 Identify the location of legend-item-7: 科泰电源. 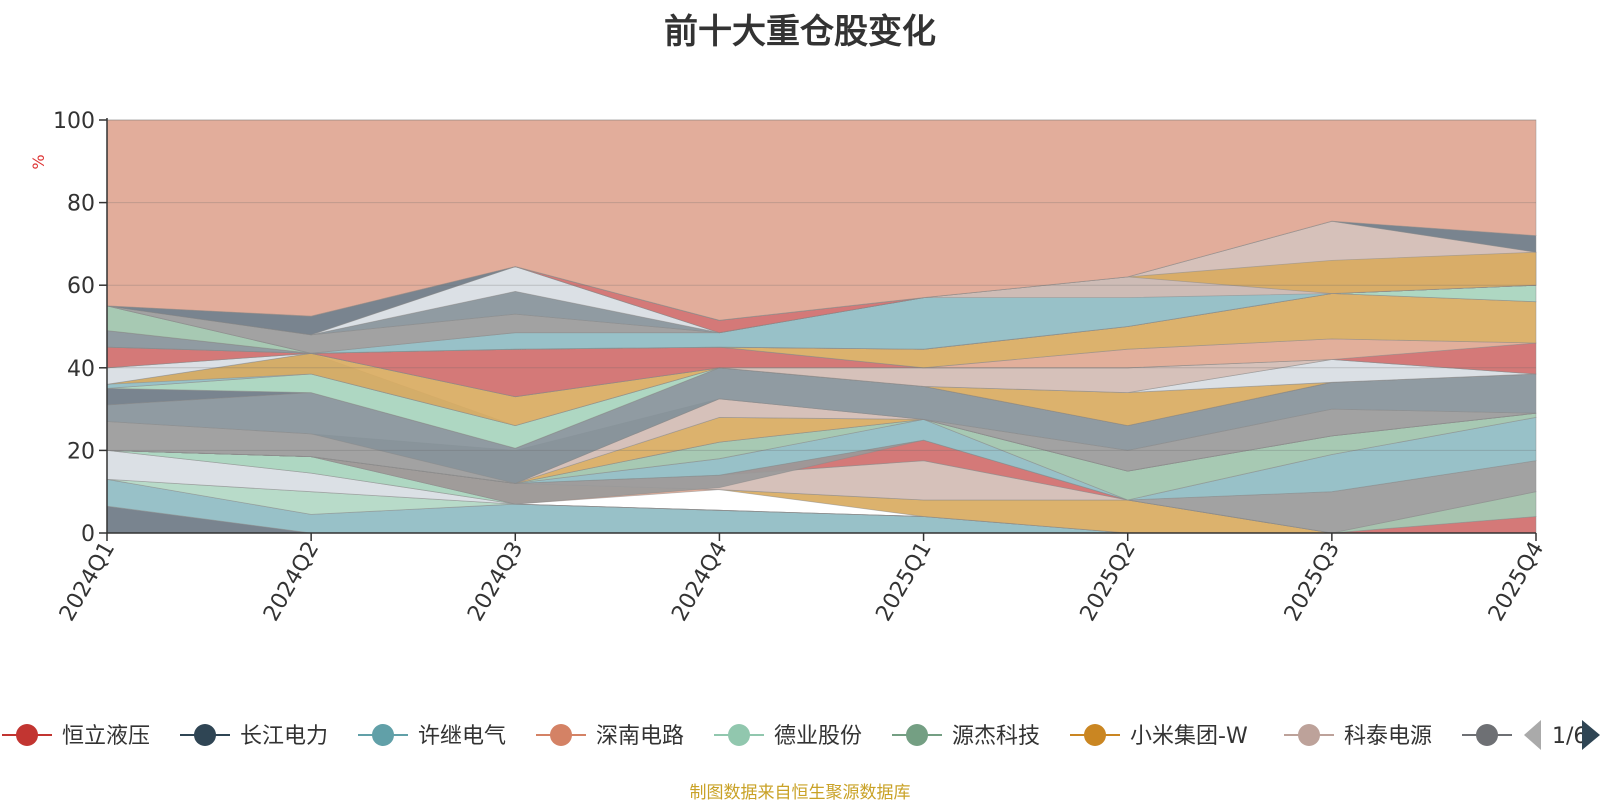
(1358, 736).